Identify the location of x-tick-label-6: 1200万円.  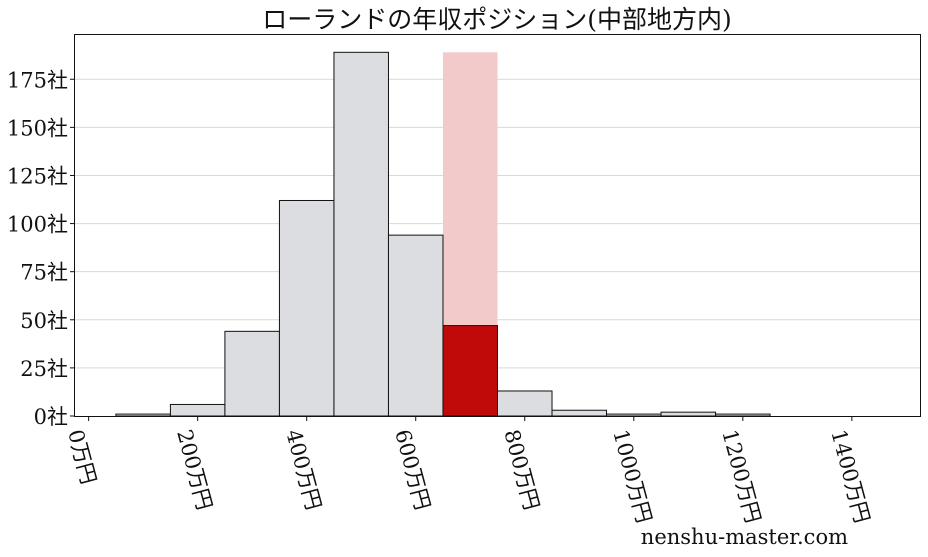
(741, 476).